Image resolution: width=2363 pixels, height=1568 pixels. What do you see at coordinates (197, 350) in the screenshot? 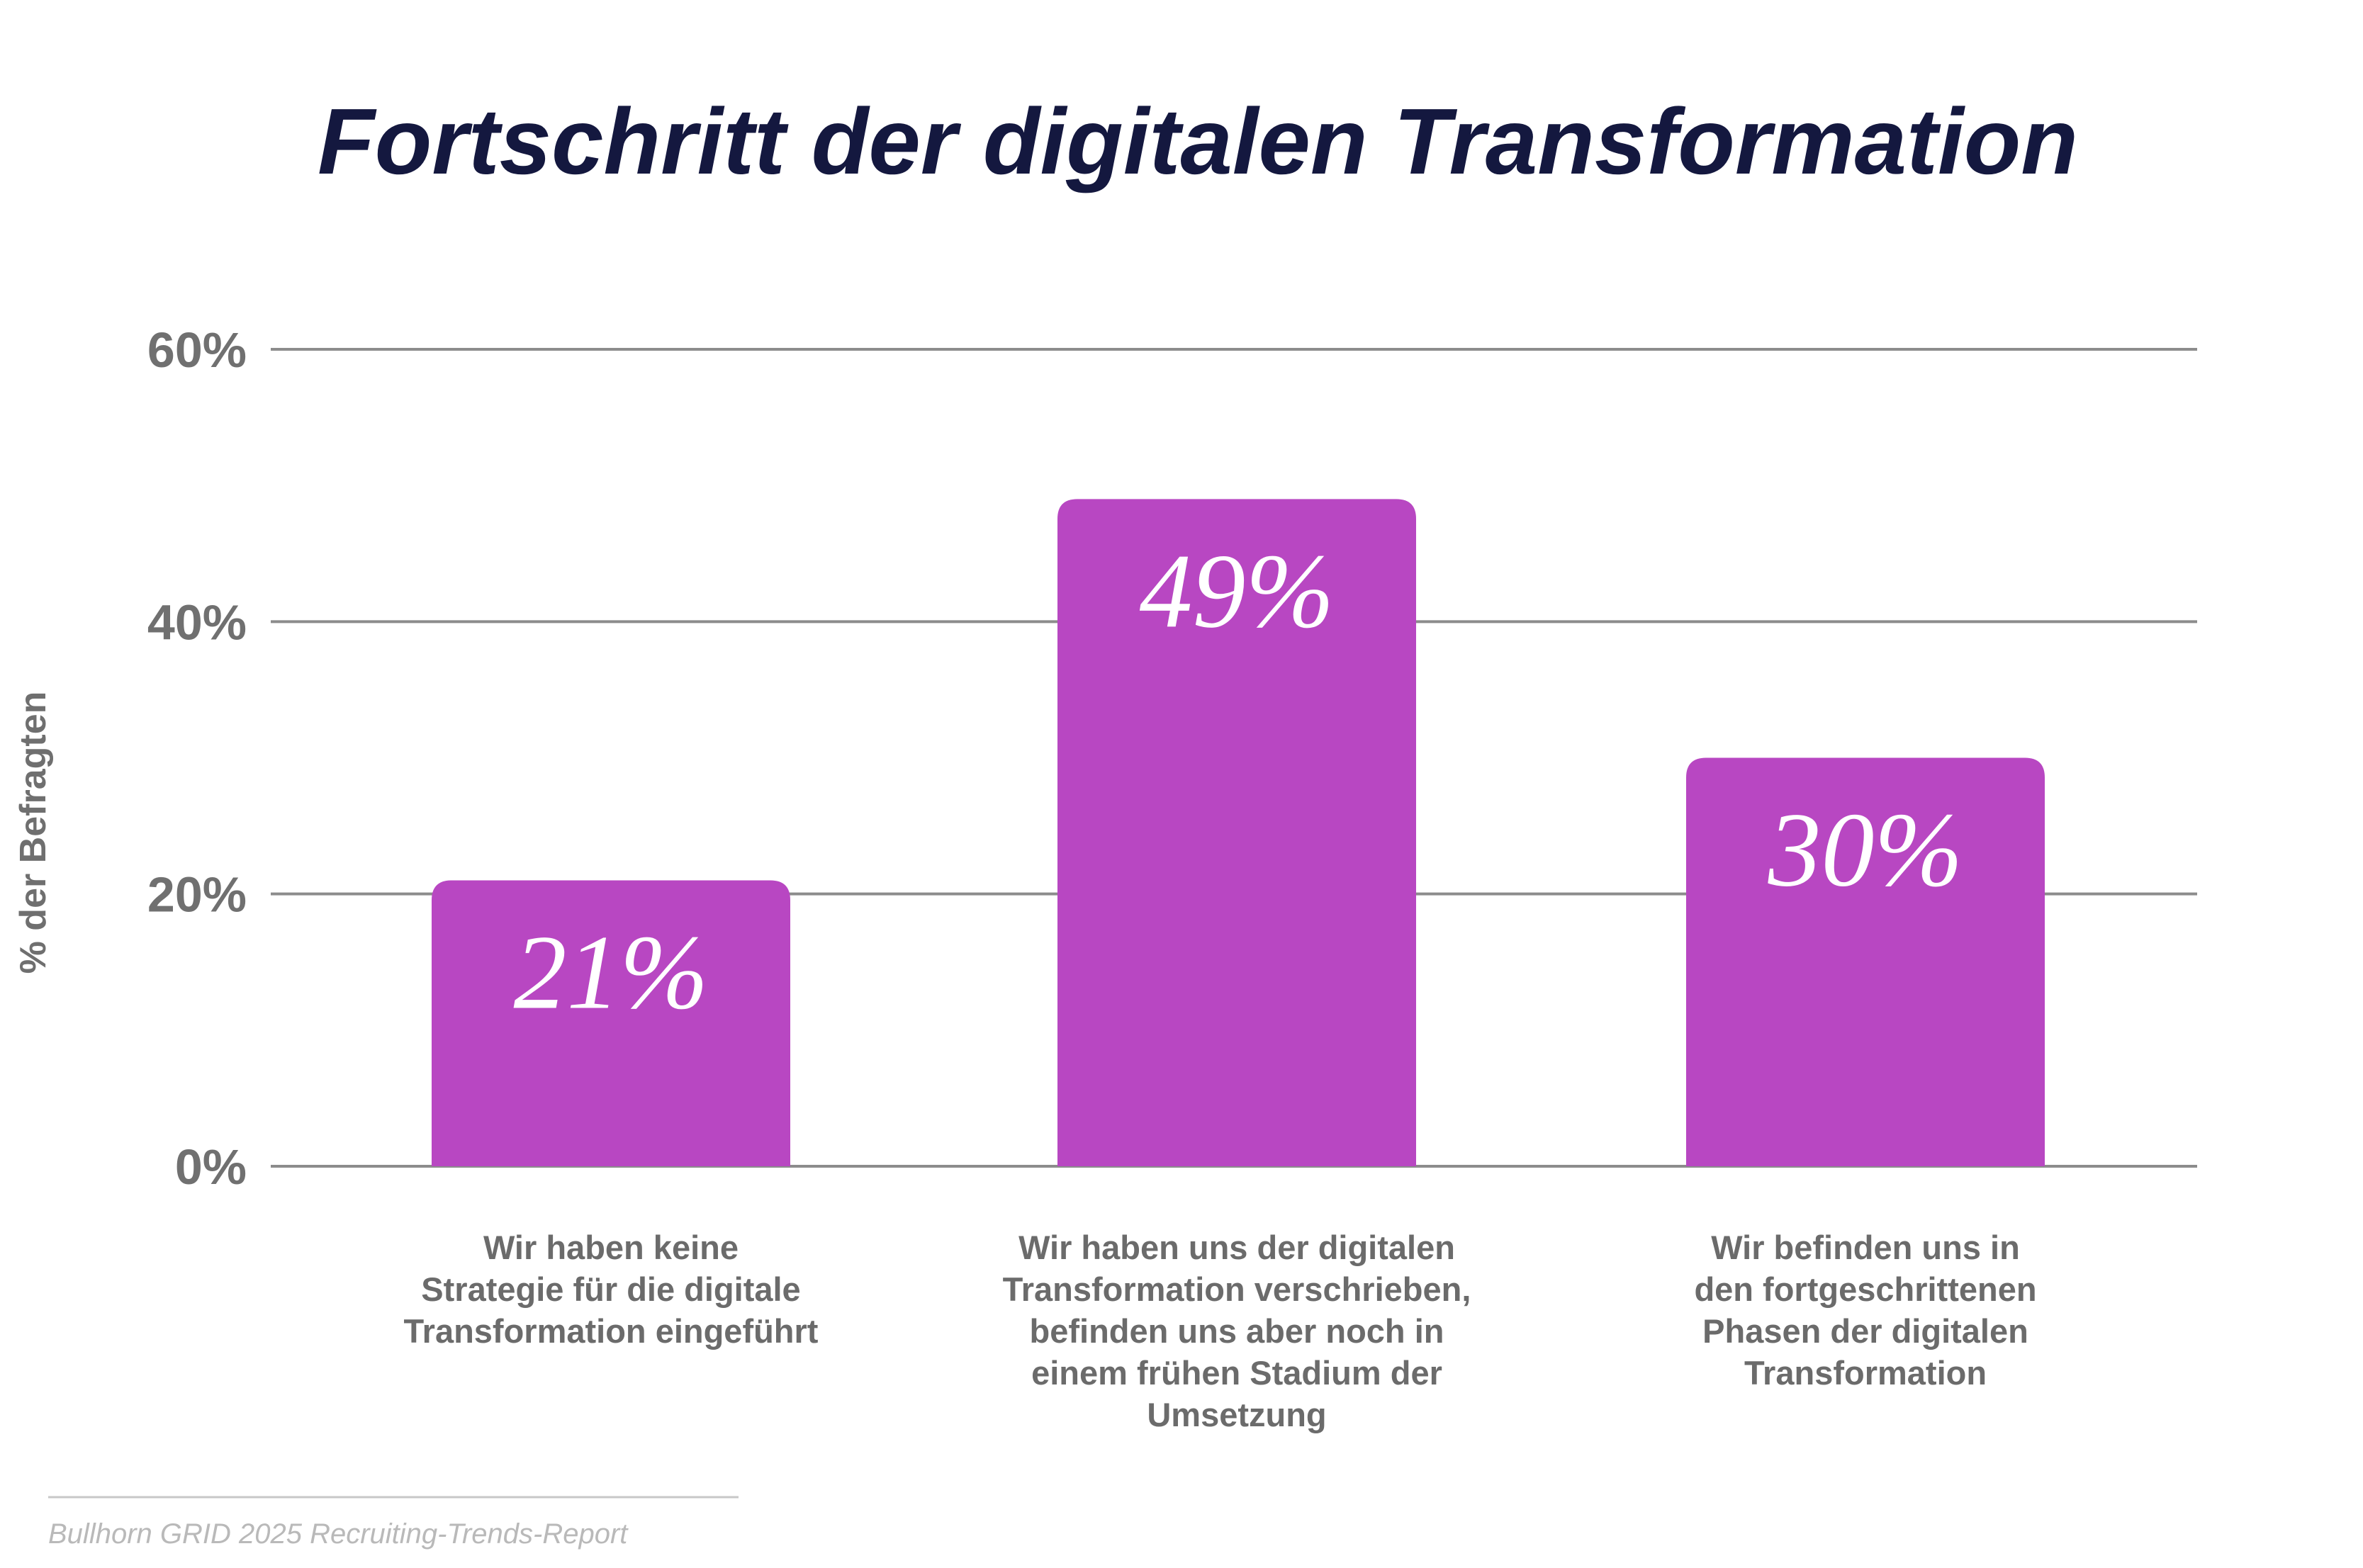
I see `y-tick-label: 60%` at bounding box center [197, 350].